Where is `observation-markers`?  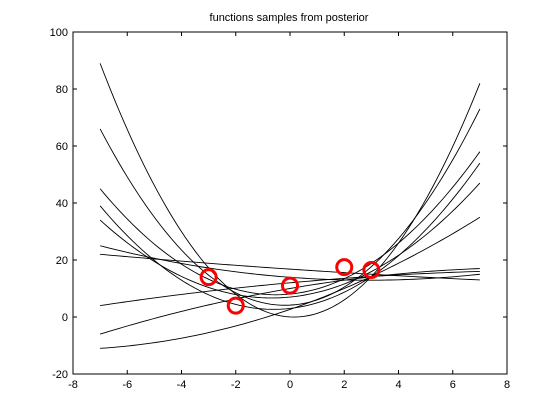 observation-markers is located at coordinates (290, 286).